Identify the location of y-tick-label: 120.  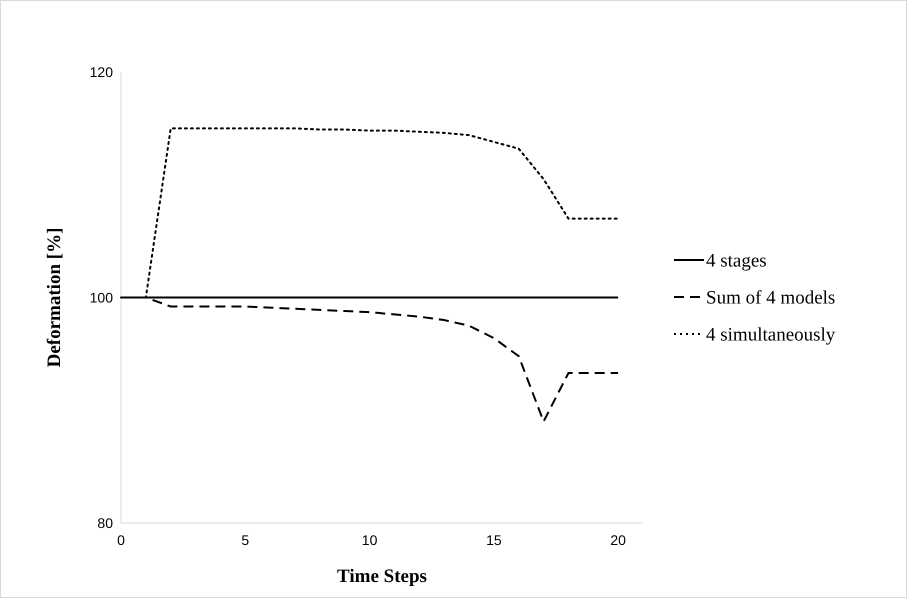
(102, 72).